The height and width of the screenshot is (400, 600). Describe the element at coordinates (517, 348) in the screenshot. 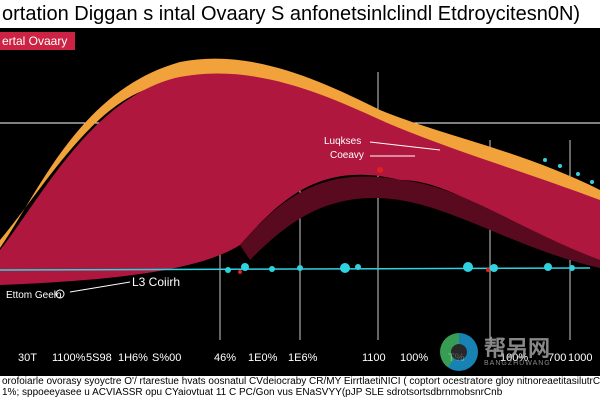

I see `watermark-text: 帮另网` at that location.